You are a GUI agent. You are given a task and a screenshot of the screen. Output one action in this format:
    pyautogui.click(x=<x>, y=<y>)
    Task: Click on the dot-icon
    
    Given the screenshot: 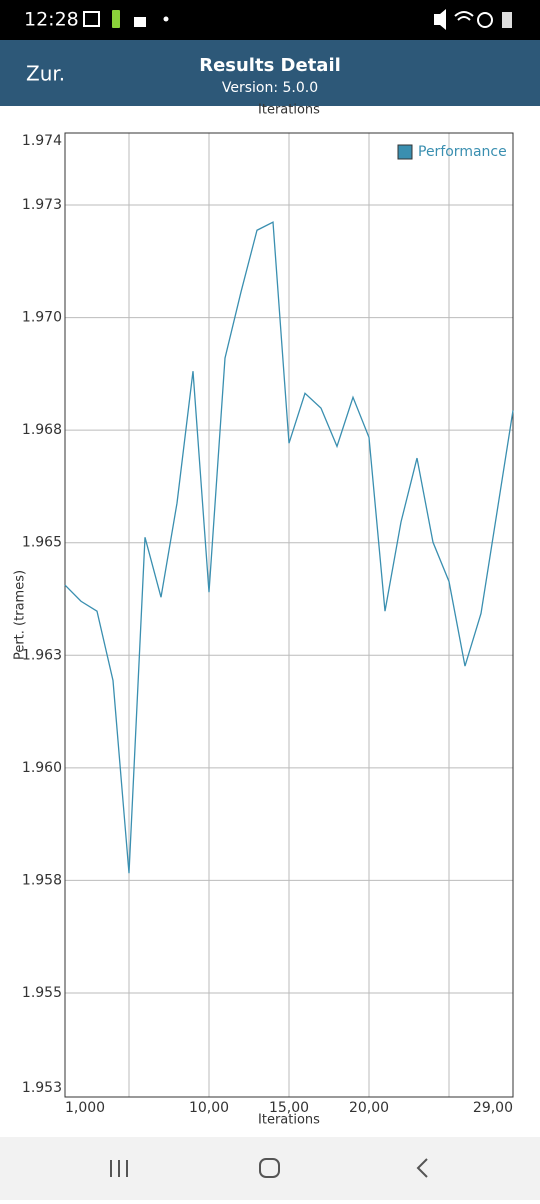 What is the action you would take?
    pyautogui.click(x=166, y=19)
    